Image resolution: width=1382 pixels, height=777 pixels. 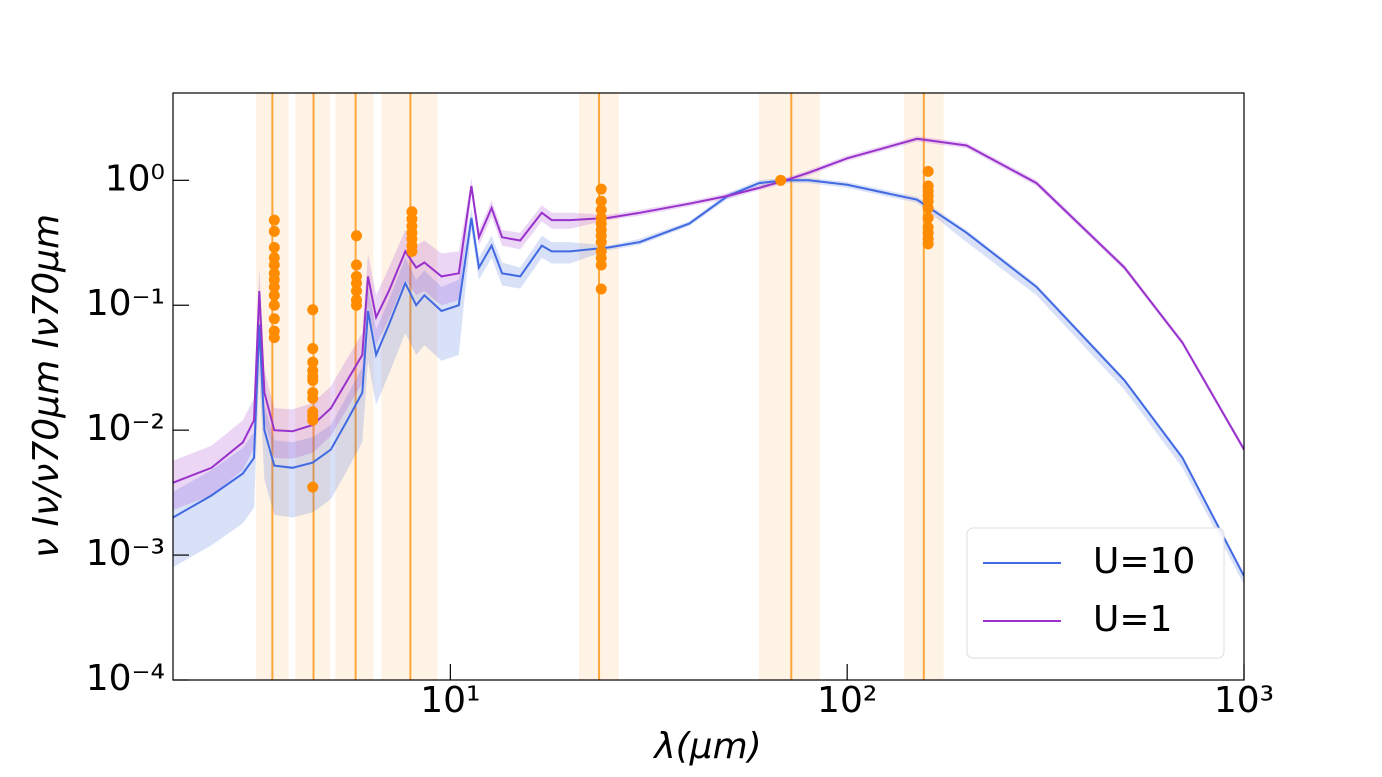 What do you see at coordinates (1095, 593) in the screenshot?
I see `legend-box` at bounding box center [1095, 593].